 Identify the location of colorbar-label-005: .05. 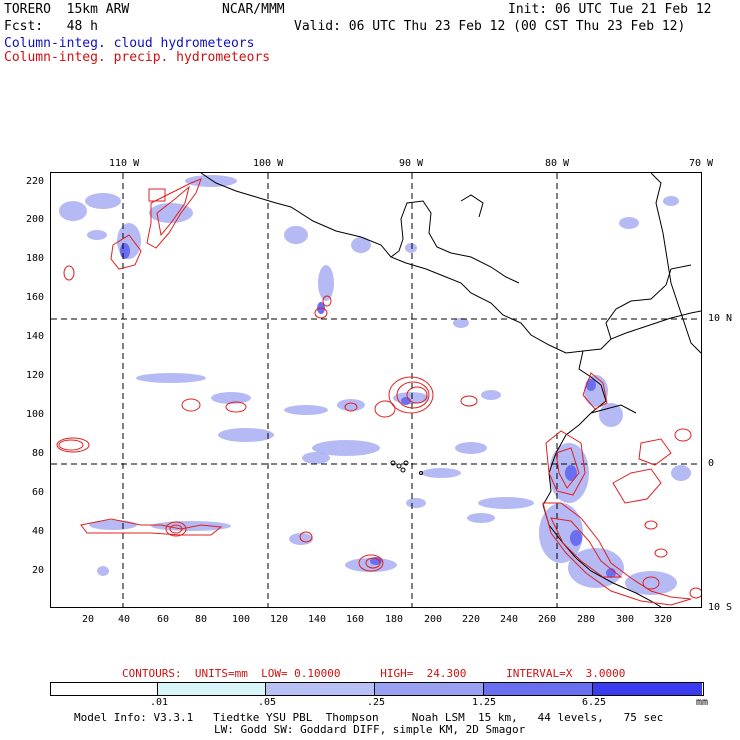
(267, 702).